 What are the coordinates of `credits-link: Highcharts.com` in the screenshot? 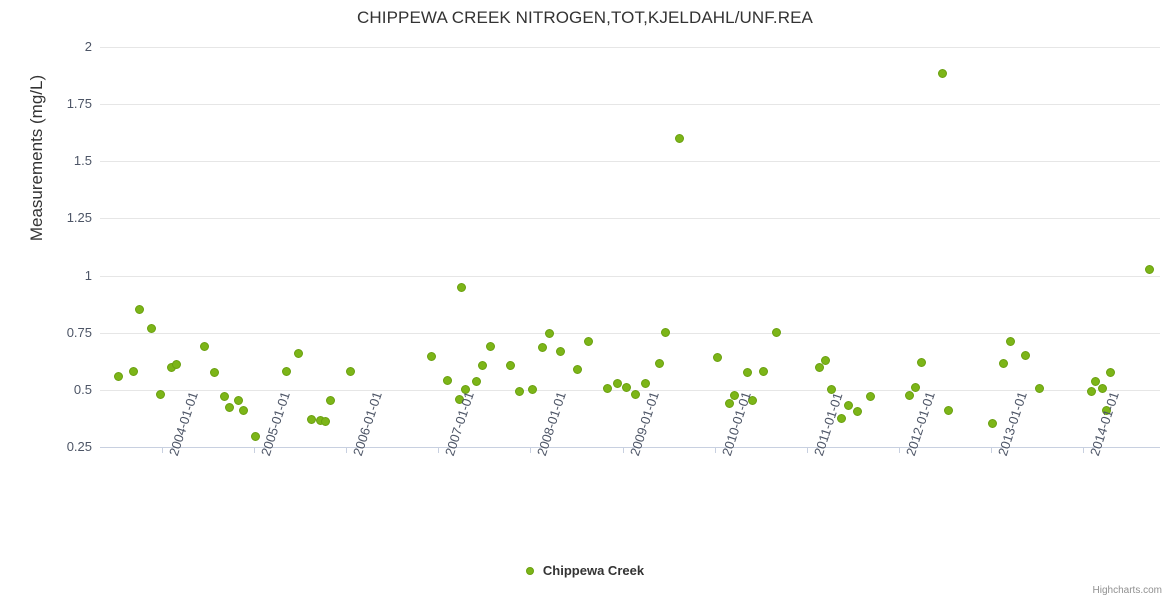 It's located at (1127, 590).